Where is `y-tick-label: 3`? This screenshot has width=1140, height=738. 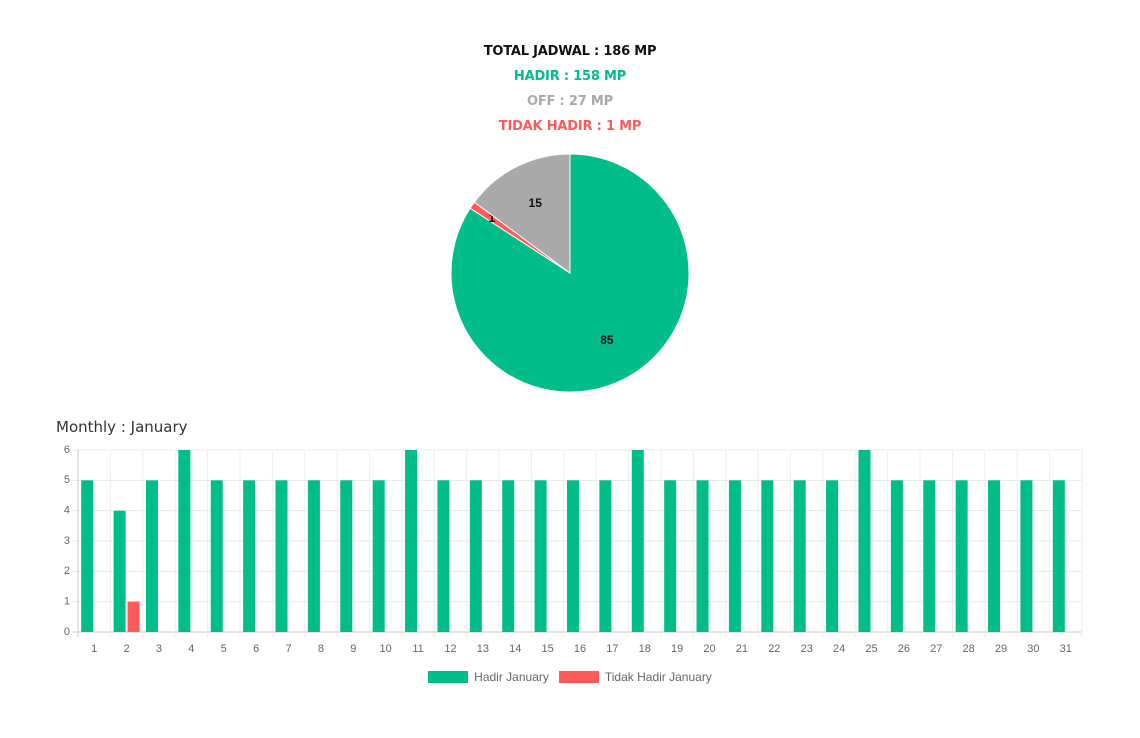
y-tick-label: 3 is located at coordinates (67, 541).